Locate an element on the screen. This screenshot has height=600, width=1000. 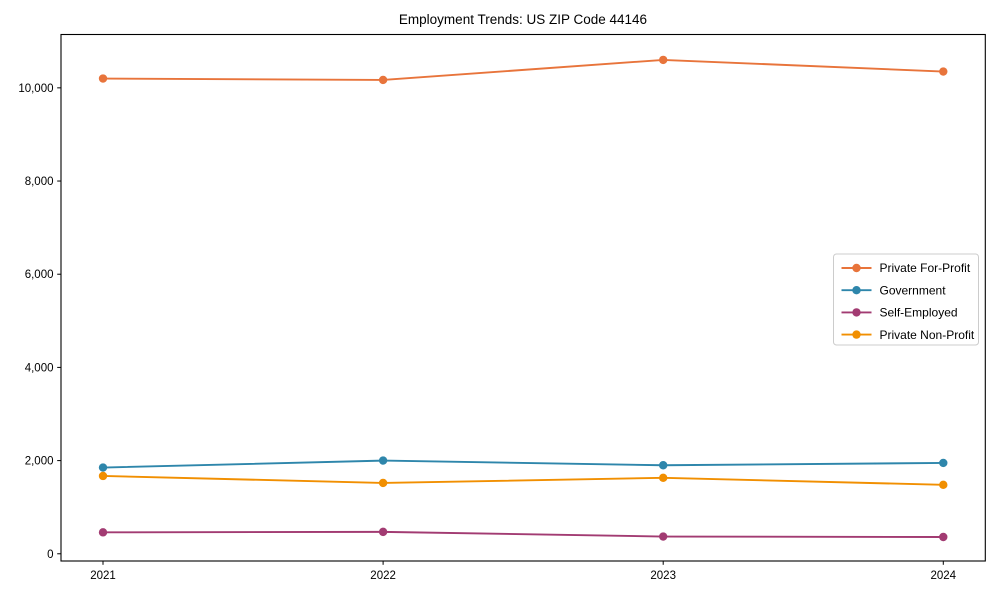
x-tick-label: 2024 is located at coordinates (943, 576).